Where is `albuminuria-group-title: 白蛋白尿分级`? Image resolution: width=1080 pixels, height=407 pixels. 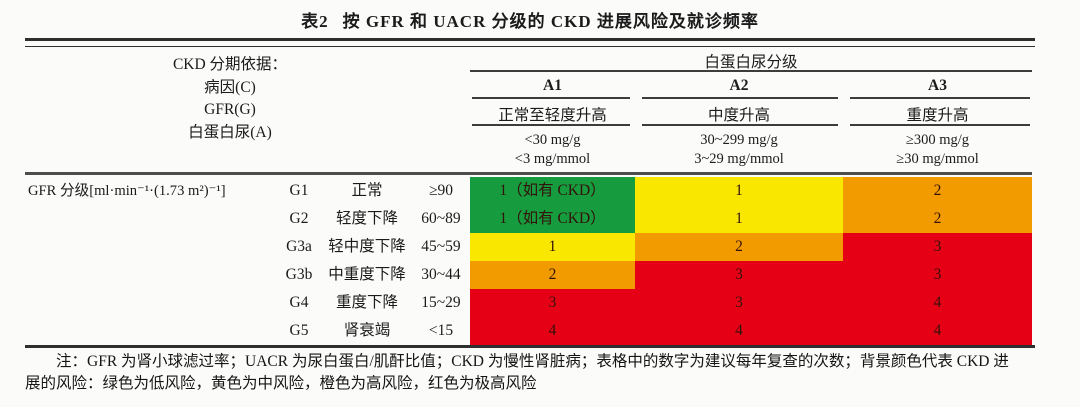 albuminuria-group-title: 白蛋白尿分级 is located at coordinates (751, 62).